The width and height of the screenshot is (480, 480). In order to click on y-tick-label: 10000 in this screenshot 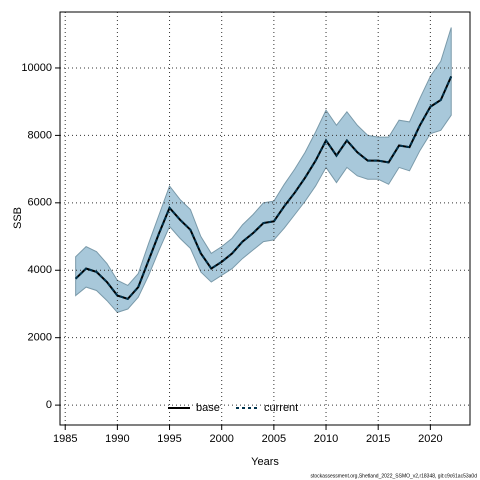, I will do `click(36, 68)`.